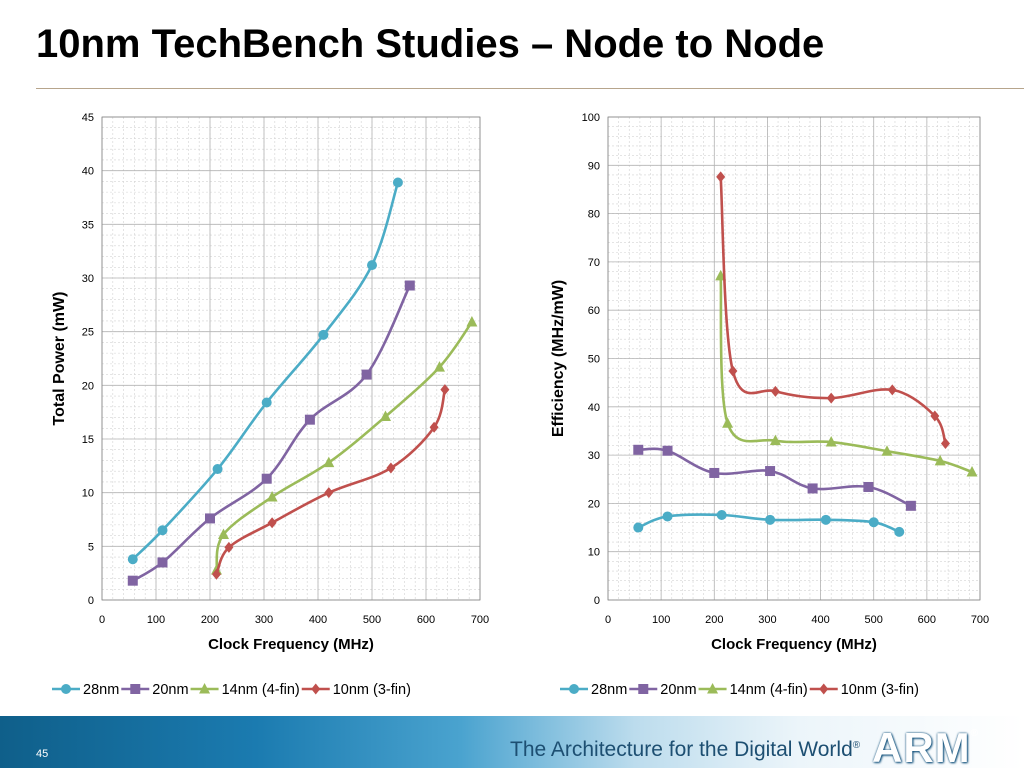 Image resolution: width=1024 pixels, height=772 pixels. I want to click on efficiency-x-tick-label: 100, so click(661, 620).